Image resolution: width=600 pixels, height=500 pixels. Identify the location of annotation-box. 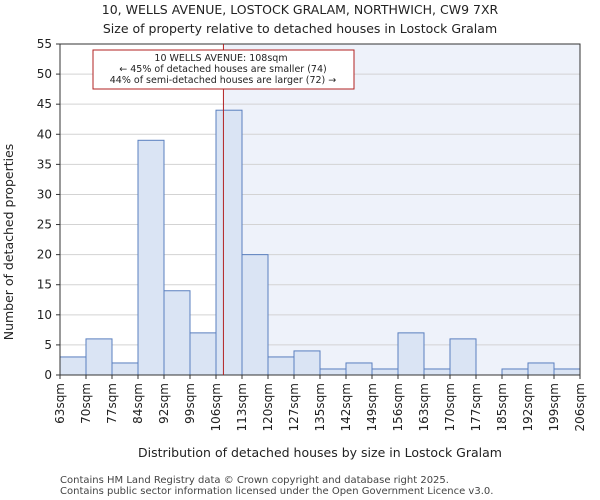
(223, 69).